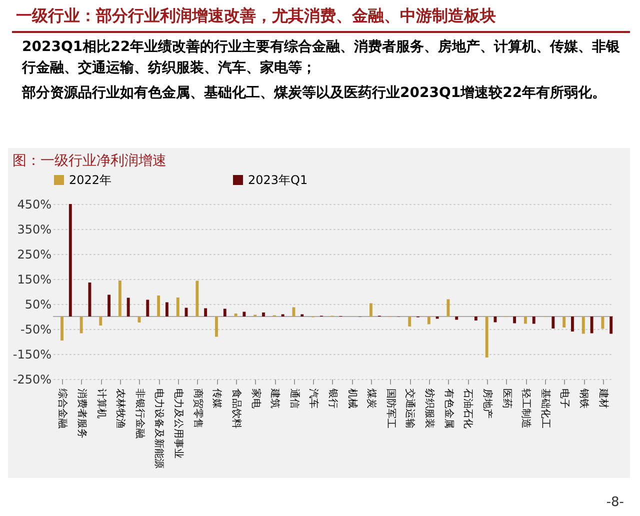 This screenshot has width=640, height=516. Describe the element at coordinates (216, 398) in the screenshot. I see `x-tick-label: 传媒` at that location.